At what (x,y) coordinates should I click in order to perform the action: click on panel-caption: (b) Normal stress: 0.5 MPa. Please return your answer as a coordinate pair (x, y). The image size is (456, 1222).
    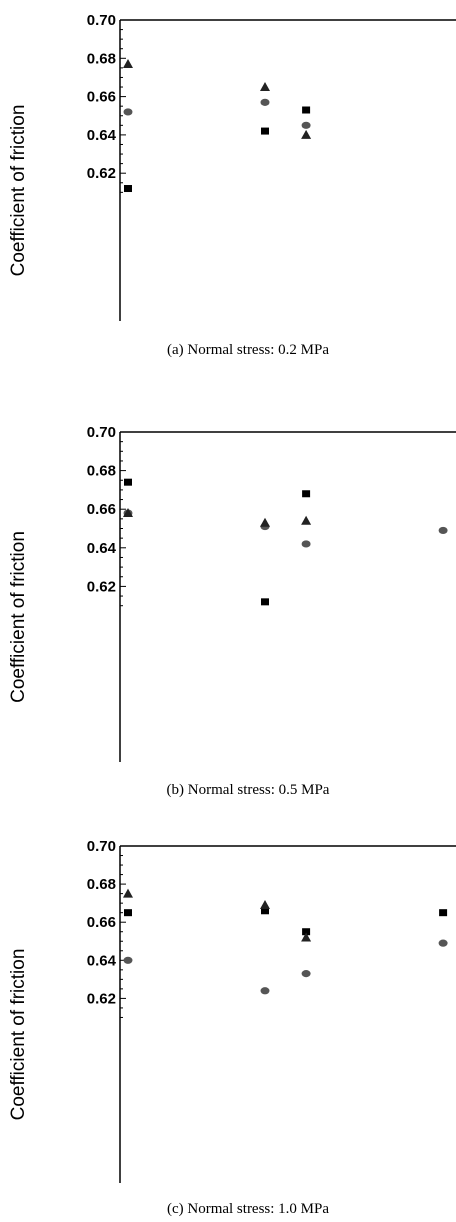
    Looking at the image, I should click on (248, 790).